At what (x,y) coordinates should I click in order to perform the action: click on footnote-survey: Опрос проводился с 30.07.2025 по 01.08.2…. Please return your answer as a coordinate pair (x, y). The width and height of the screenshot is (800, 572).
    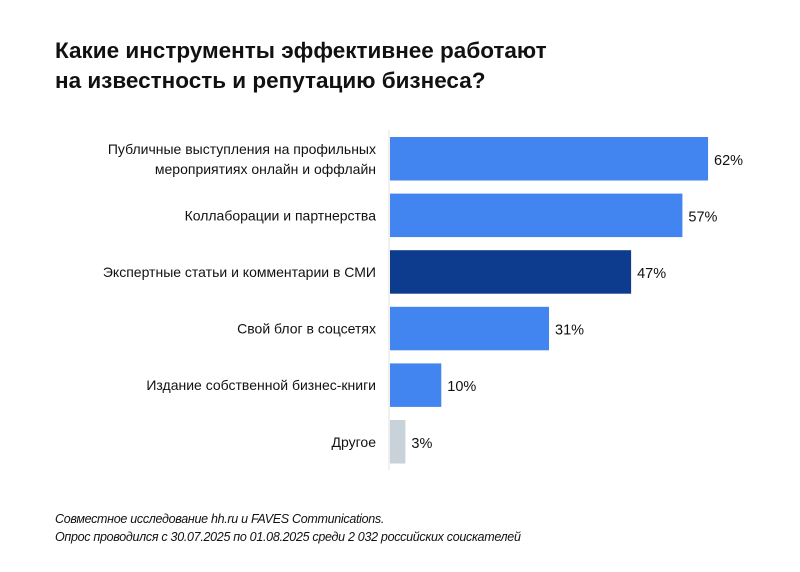
    Looking at the image, I should click on (288, 537).